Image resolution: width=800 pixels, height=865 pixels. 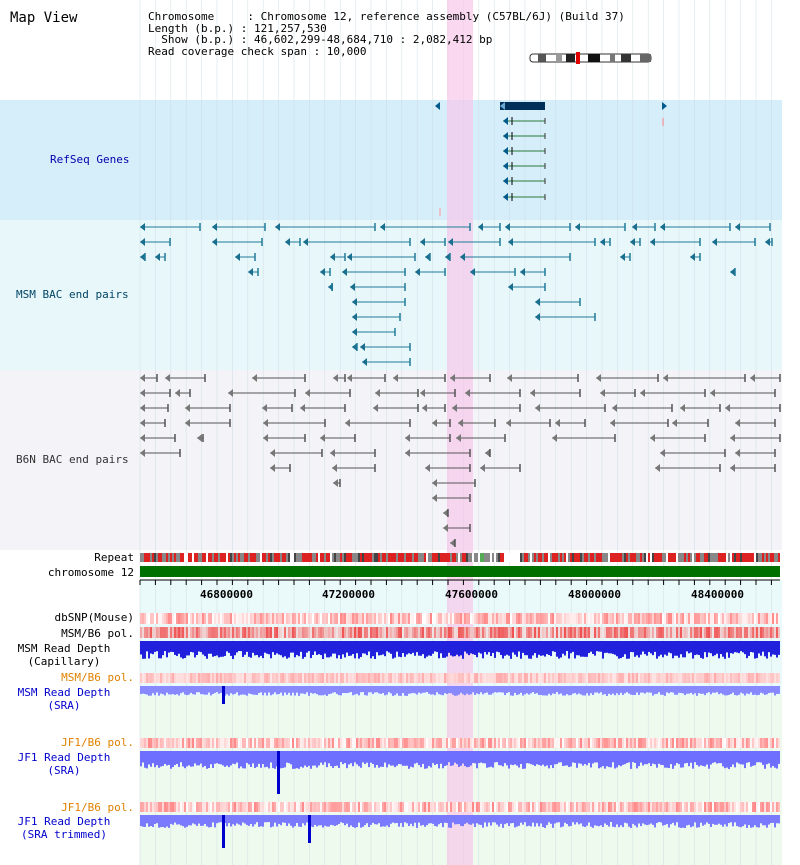 I want to click on chromosome-ideogram, so click(x=590, y=58).